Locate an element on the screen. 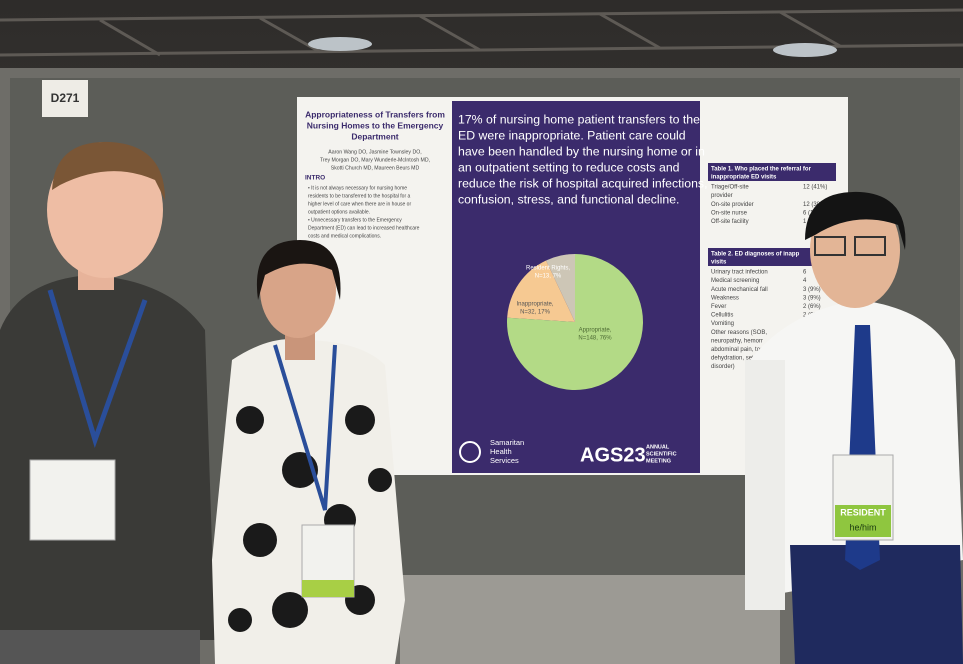 The image size is (963, 664). booth-sign is located at coordinates (65, 98).